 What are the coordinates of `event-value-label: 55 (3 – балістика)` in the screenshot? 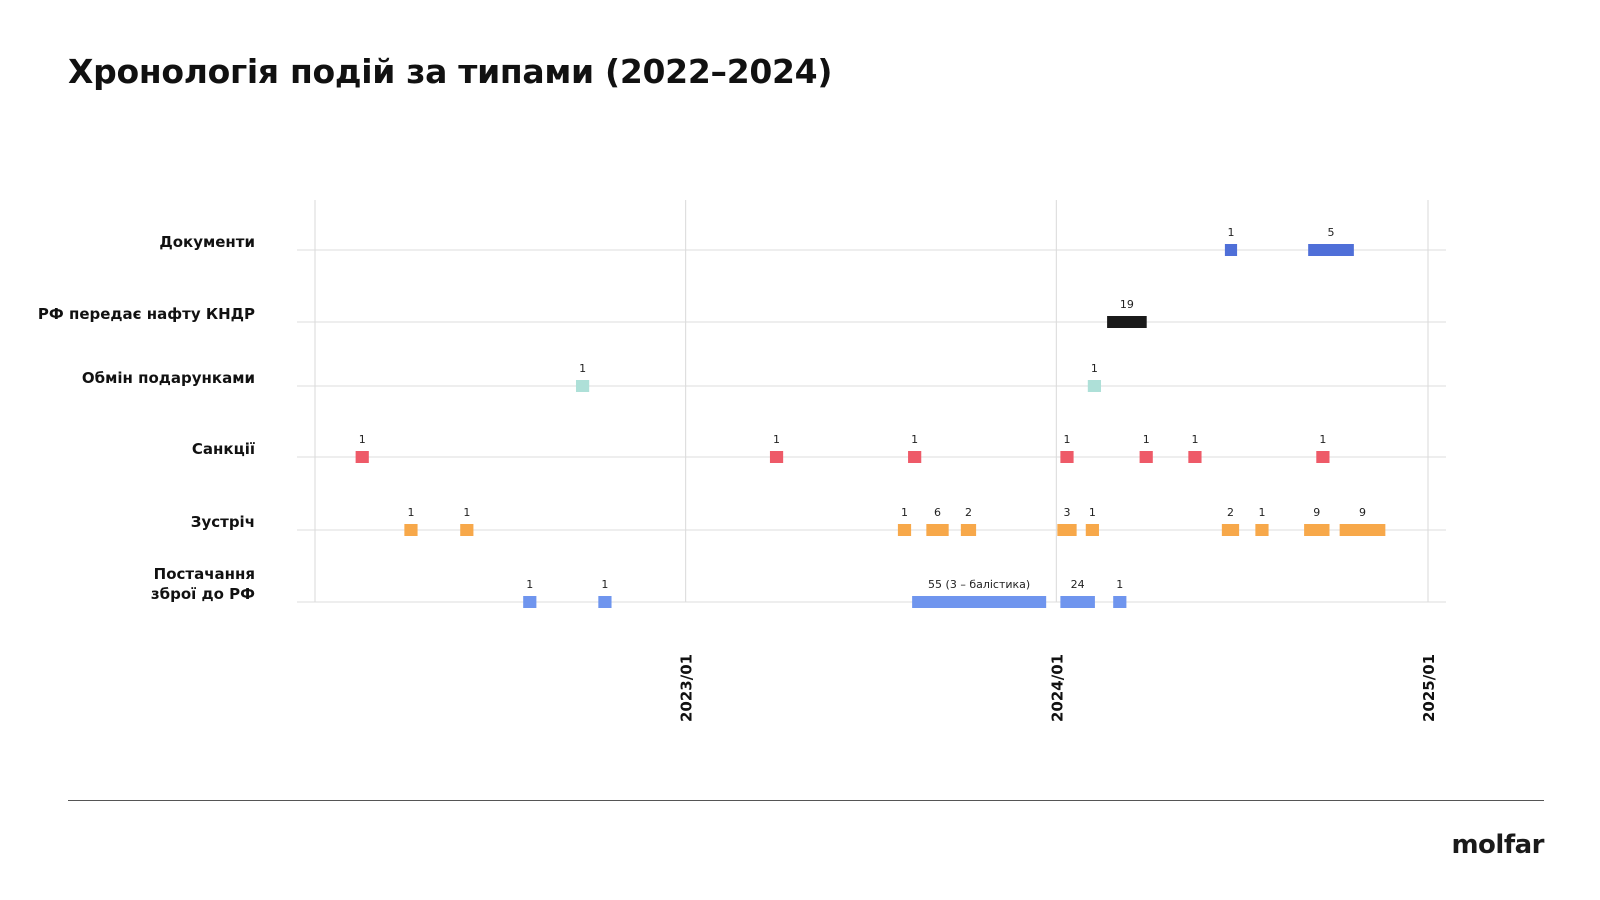 It's located at (979, 584).